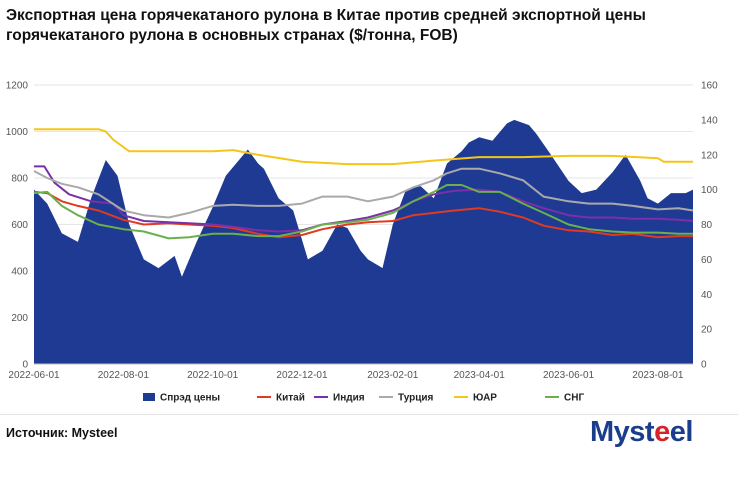  I want to click on y-right-tick-5: 100, so click(709, 190).